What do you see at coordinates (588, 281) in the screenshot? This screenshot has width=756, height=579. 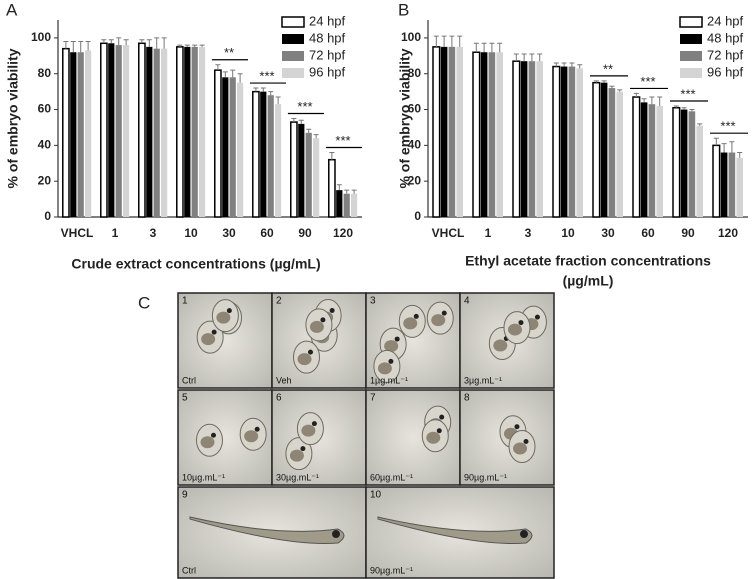 I see `x-axis-label: (µg/mL)` at bounding box center [588, 281].